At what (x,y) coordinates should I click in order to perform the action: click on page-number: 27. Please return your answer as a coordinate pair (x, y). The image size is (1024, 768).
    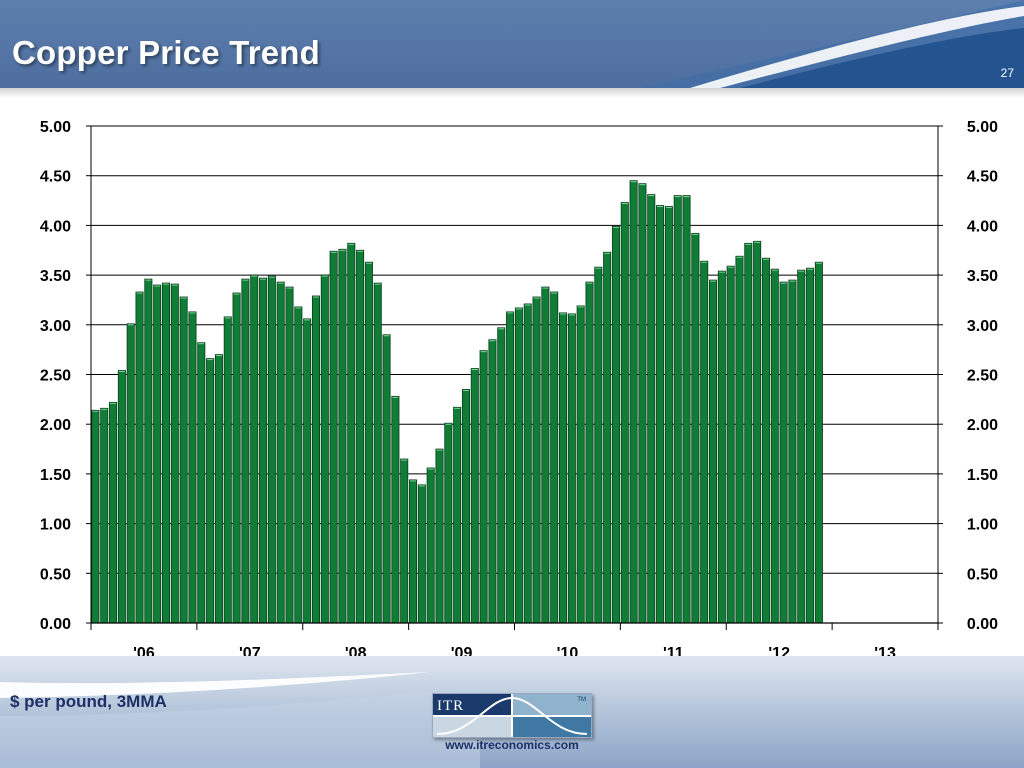
    Looking at the image, I should click on (1007, 73).